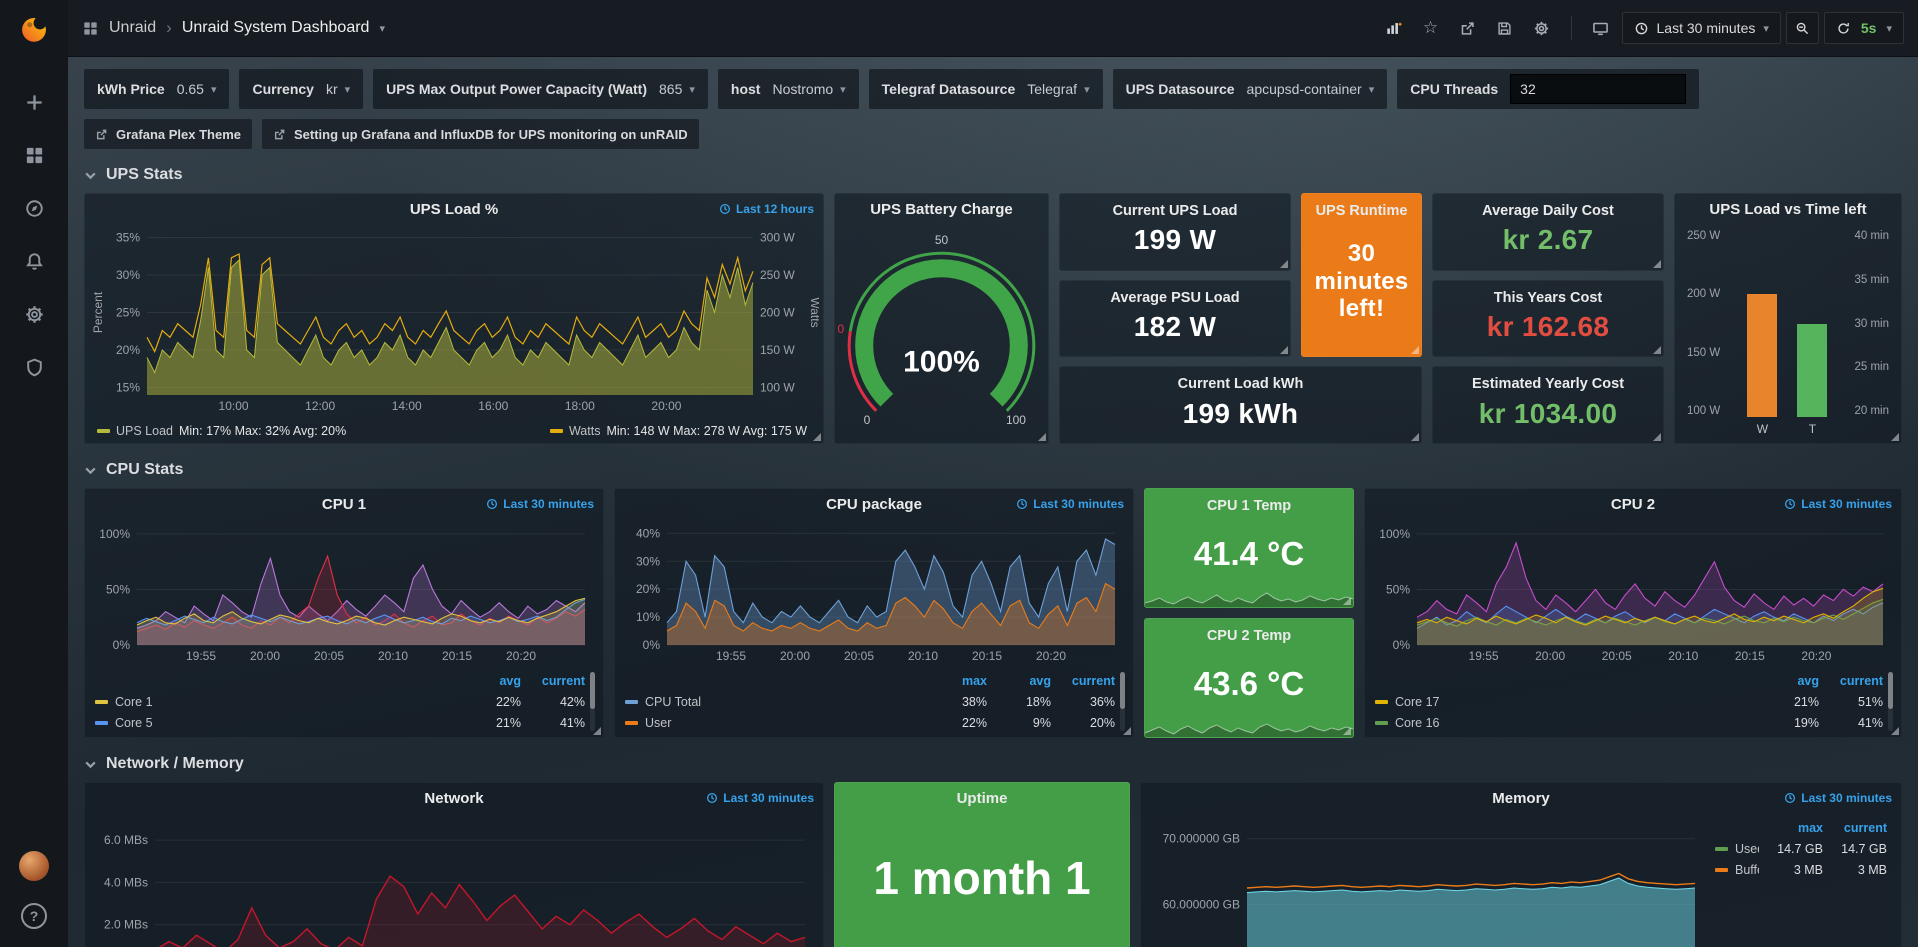 The width and height of the screenshot is (1918, 947). What do you see at coordinates (1863, 28) in the screenshot?
I see `refresh-controls: 5s ▾` at bounding box center [1863, 28].